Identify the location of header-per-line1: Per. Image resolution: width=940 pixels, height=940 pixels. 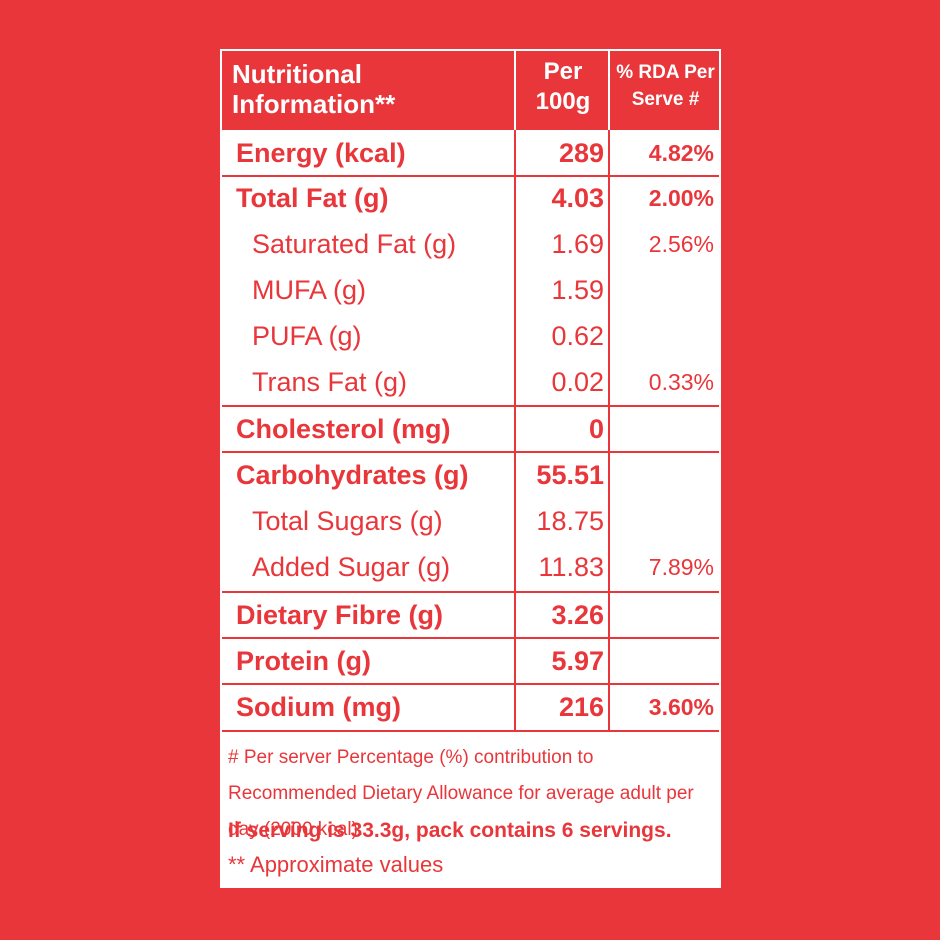
(563, 71).